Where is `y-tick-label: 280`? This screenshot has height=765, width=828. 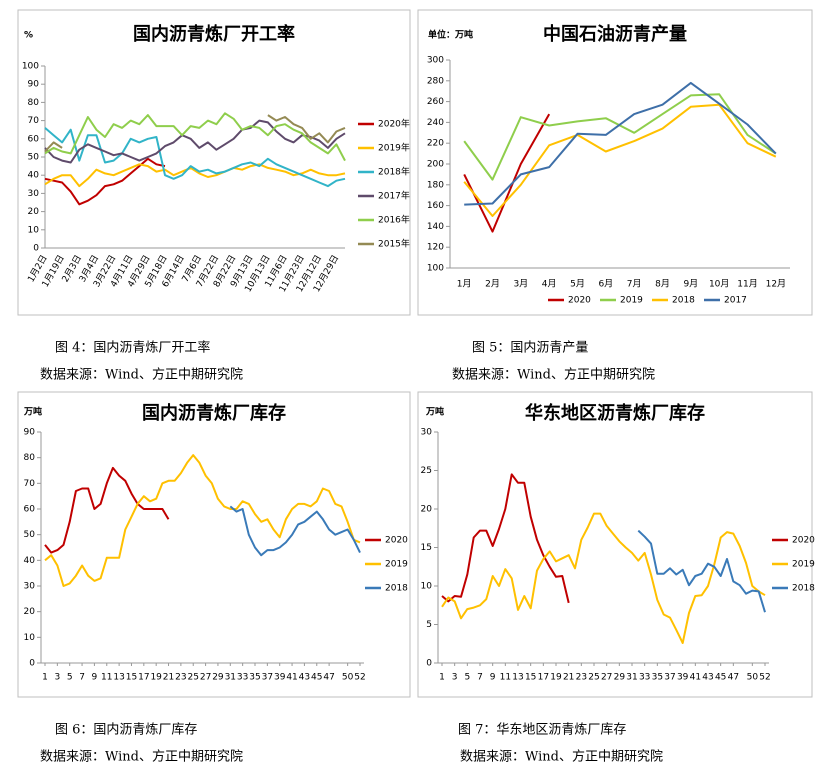
y-tick-label: 280 is located at coordinates (435, 81).